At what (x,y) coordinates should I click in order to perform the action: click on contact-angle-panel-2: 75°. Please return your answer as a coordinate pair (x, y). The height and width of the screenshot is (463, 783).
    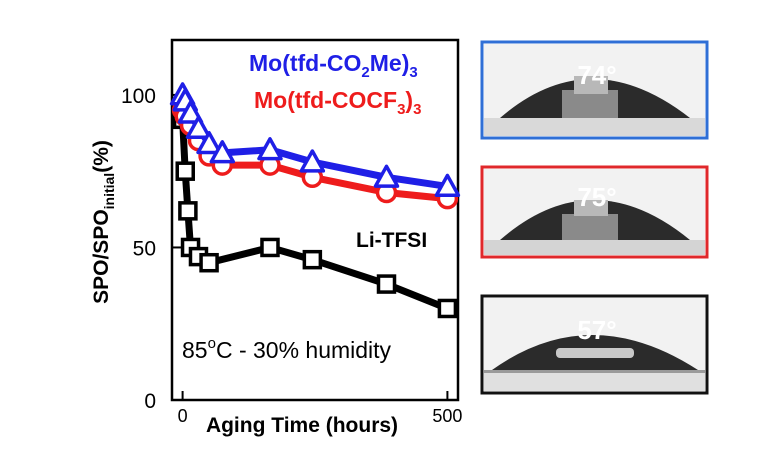
    Looking at the image, I should click on (594, 212).